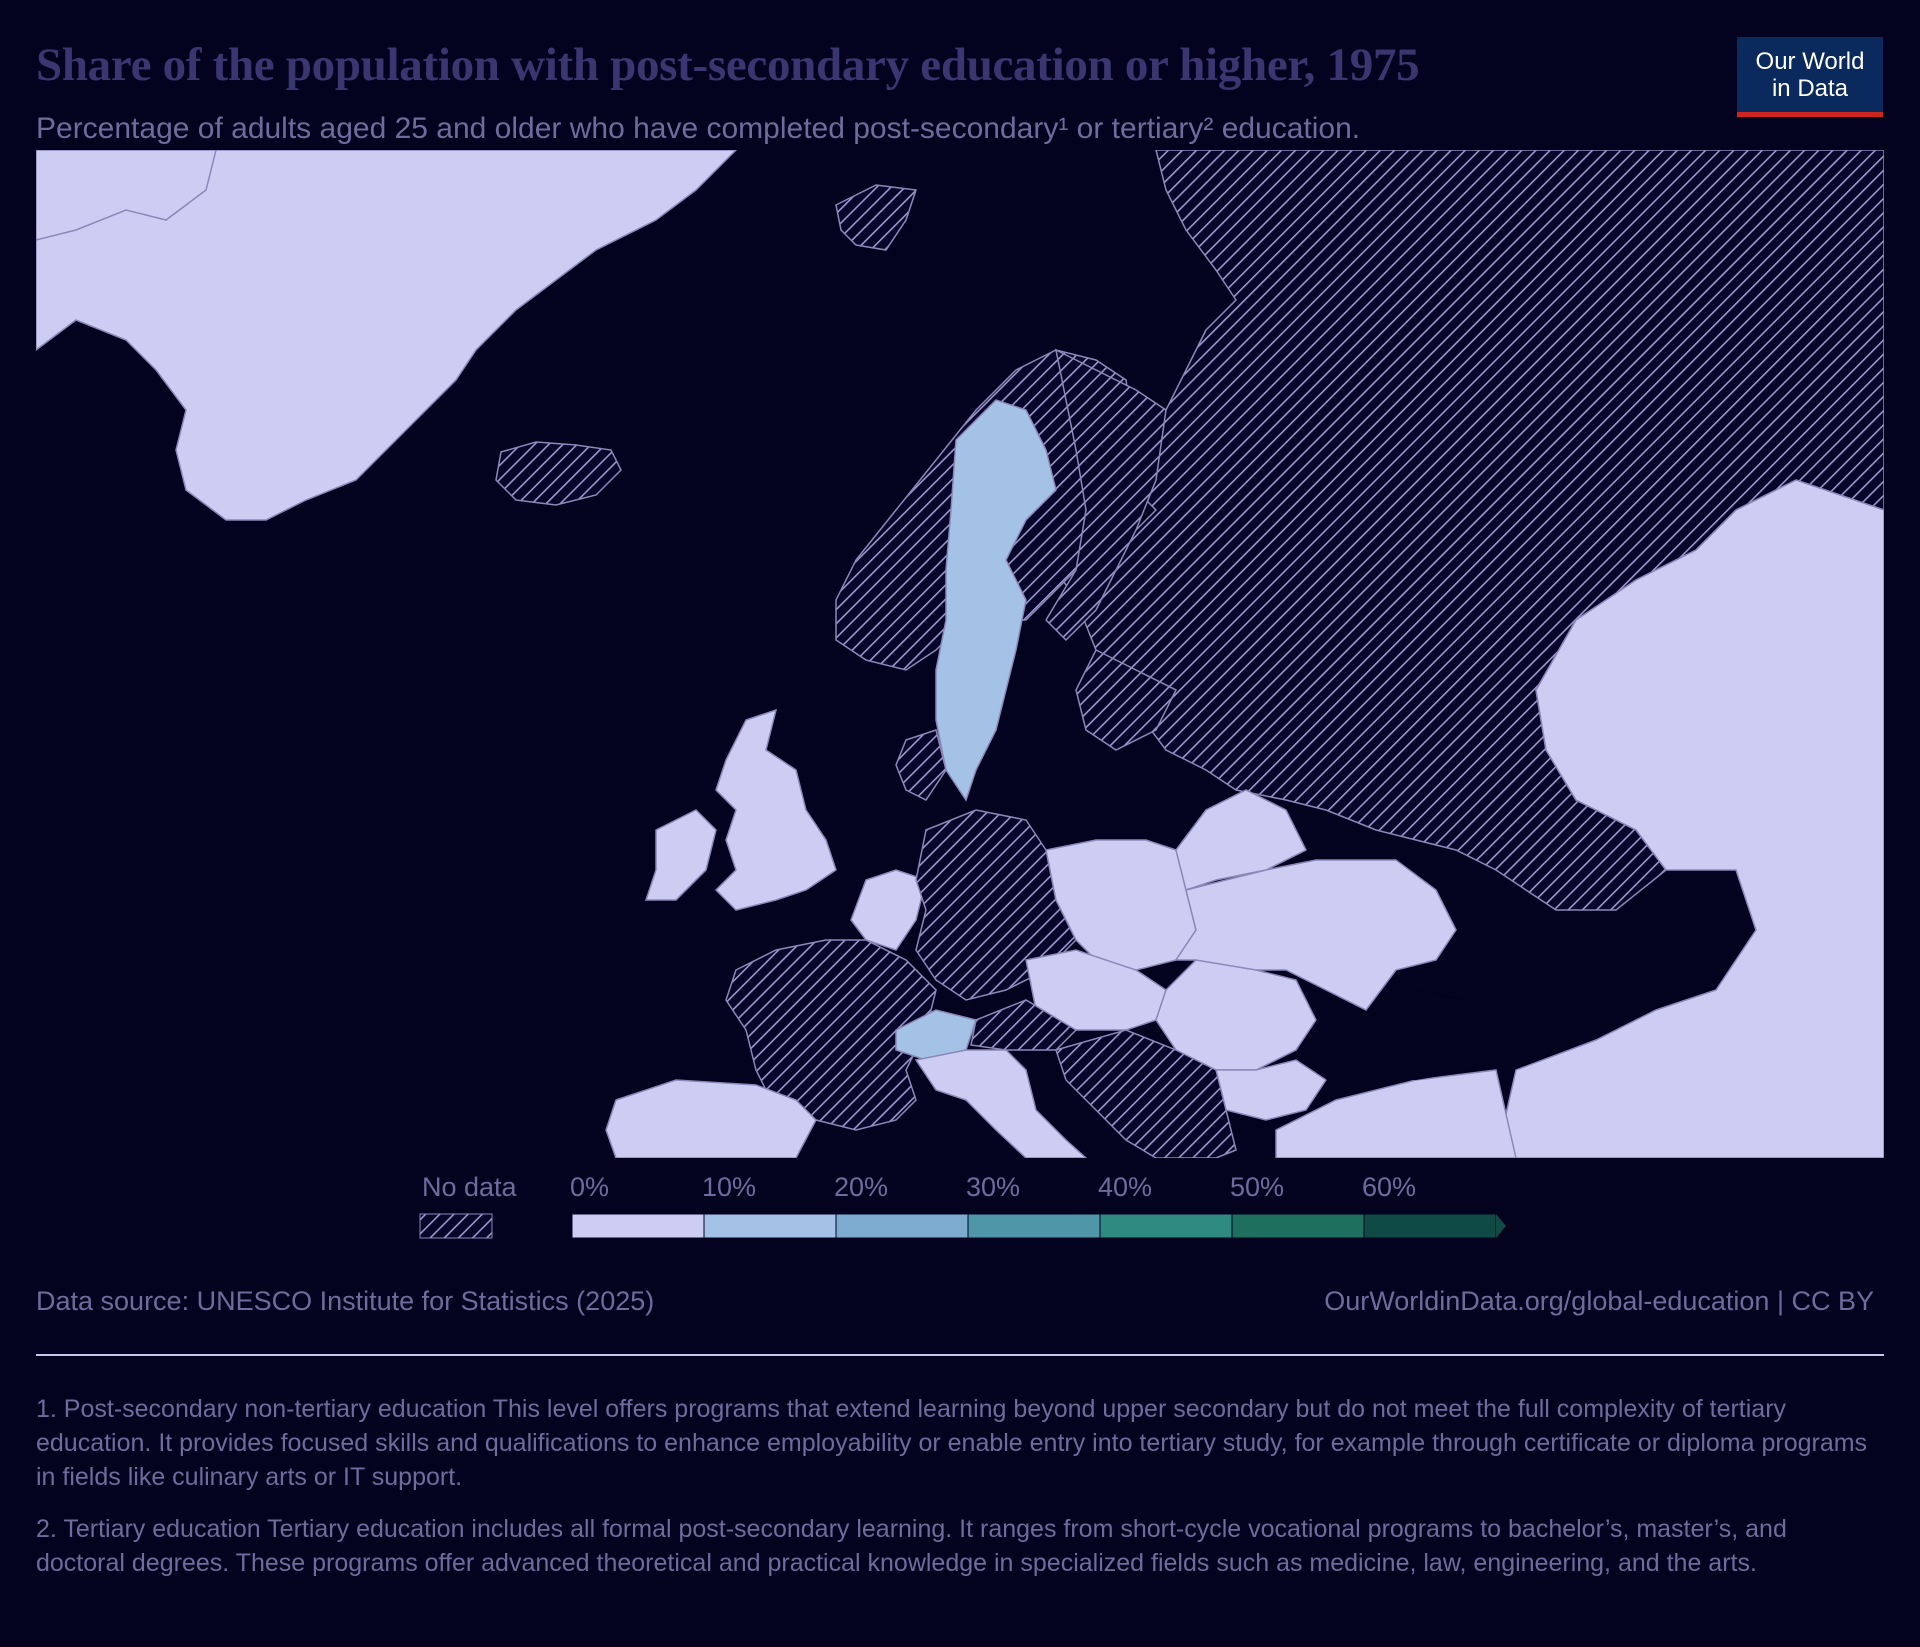 Image resolution: width=1920 pixels, height=1647 pixels. Describe the element at coordinates (711, 1118) in the screenshot. I see `region-spain` at that location.